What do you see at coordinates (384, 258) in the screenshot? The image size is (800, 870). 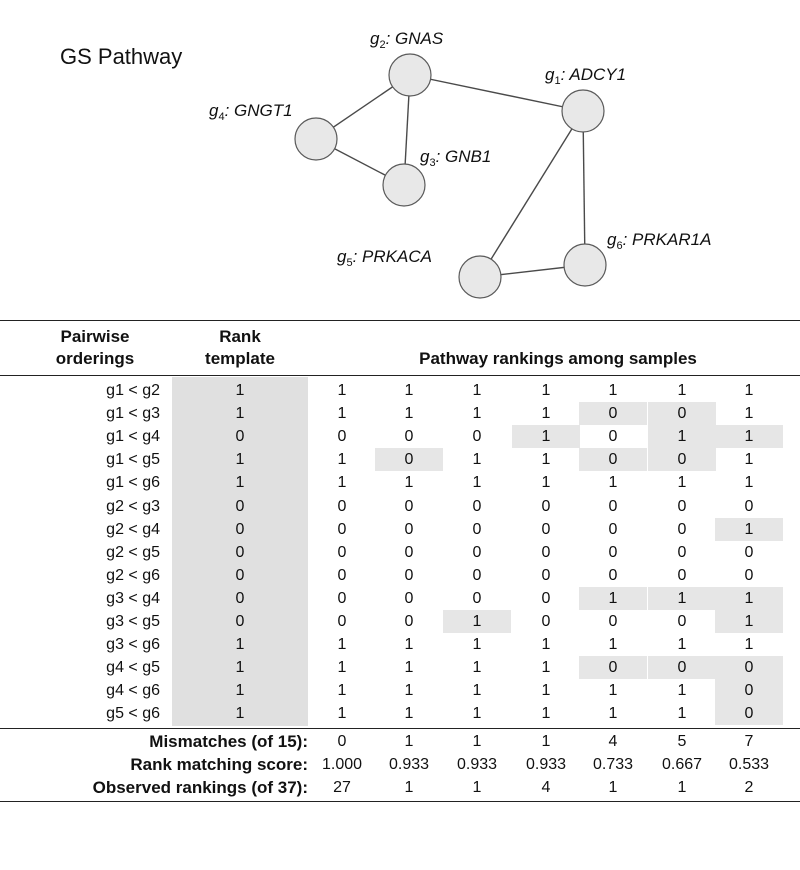 I see `node-label-g5: g5: PRKACA` at bounding box center [384, 258].